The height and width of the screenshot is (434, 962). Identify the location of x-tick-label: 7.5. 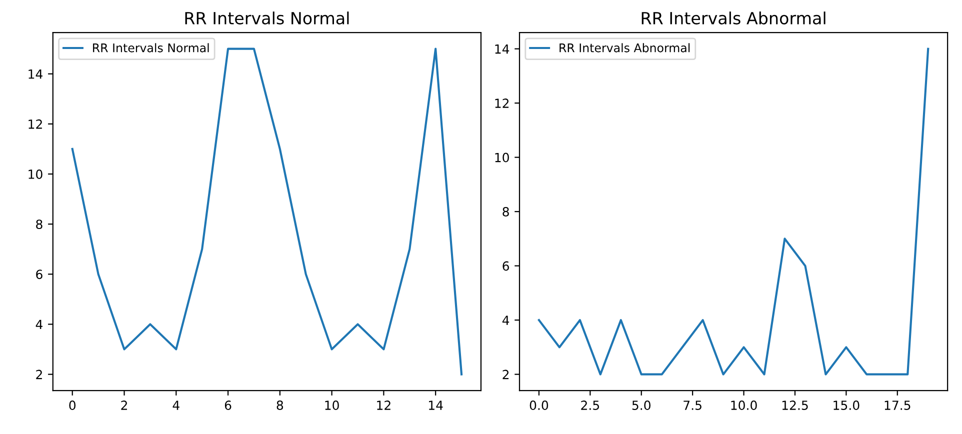
(693, 405).